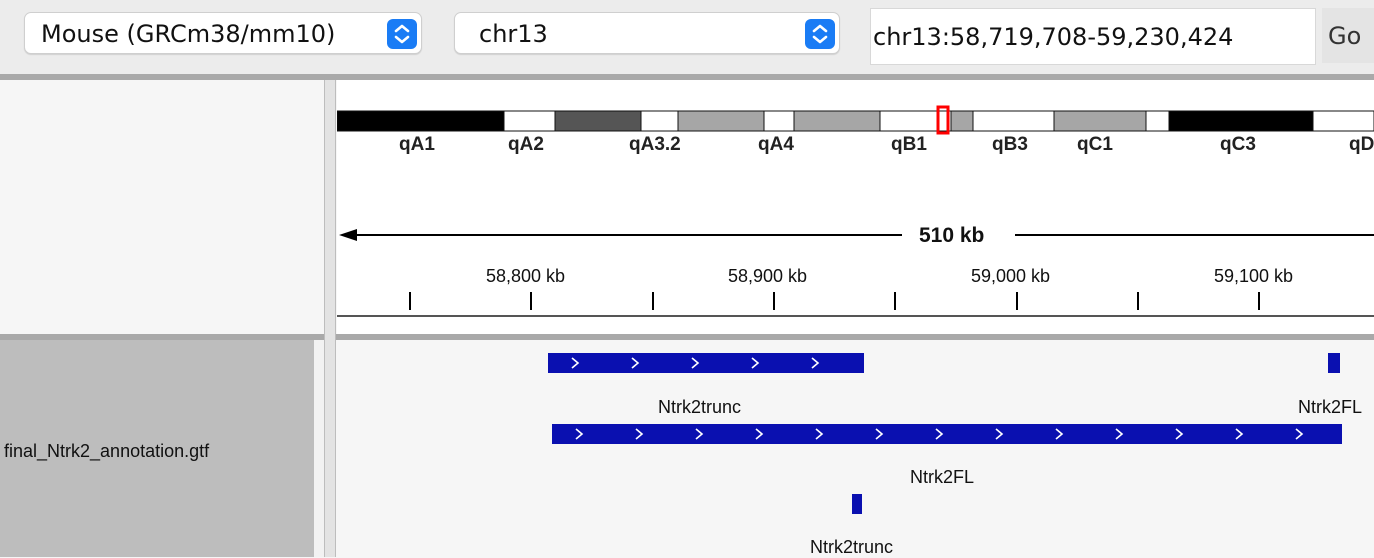 The width and height of the screenshot is (1374, 558). What do you see at coordinates (1345, 36) in the screenshot?
I see `go-button-label: Go` at bounding box center [1345, 36].